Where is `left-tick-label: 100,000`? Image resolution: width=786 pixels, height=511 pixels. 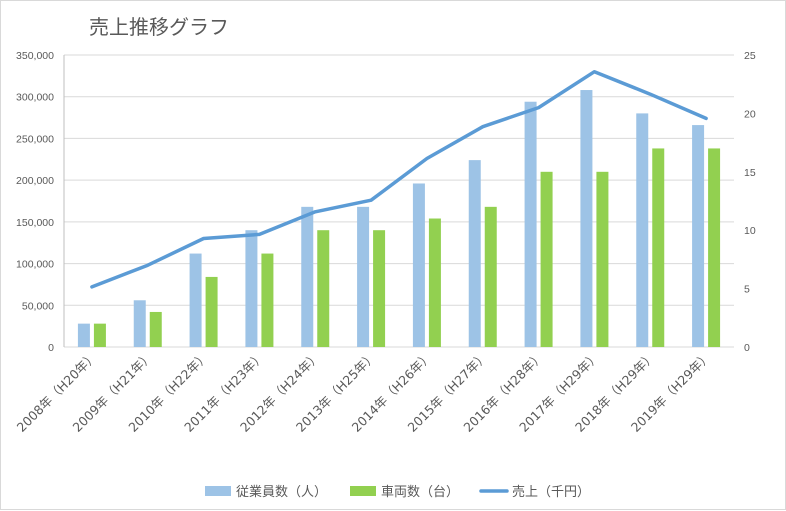
left-tick-label: 100,000 is located at coordinates (35, 265).